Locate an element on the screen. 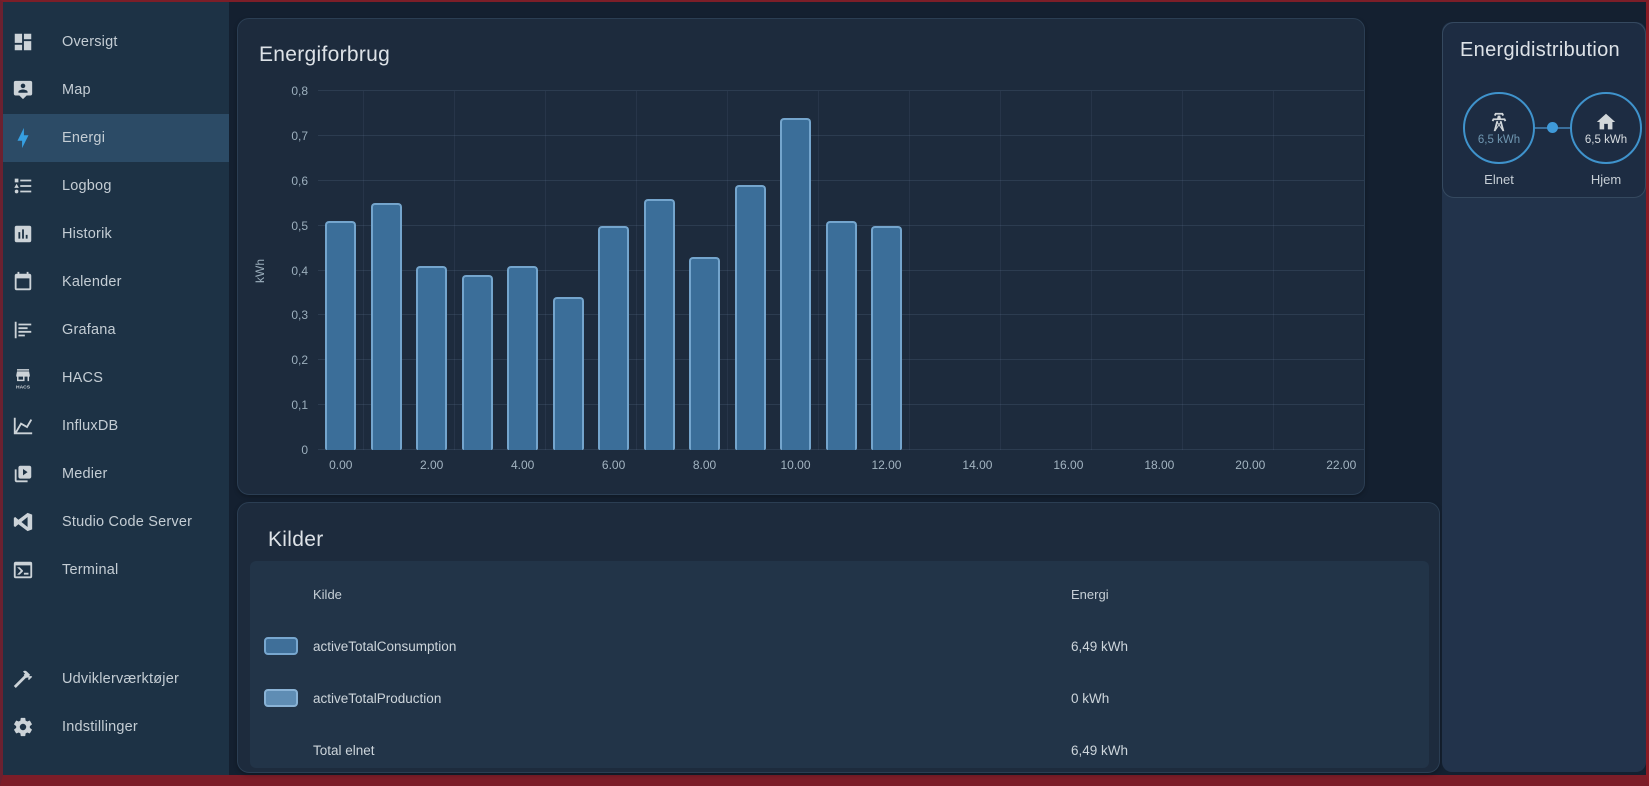 Image resolution: width=1649 pixels, height=786 pixels. bar-7.00 is located at coordinates (659, 324).